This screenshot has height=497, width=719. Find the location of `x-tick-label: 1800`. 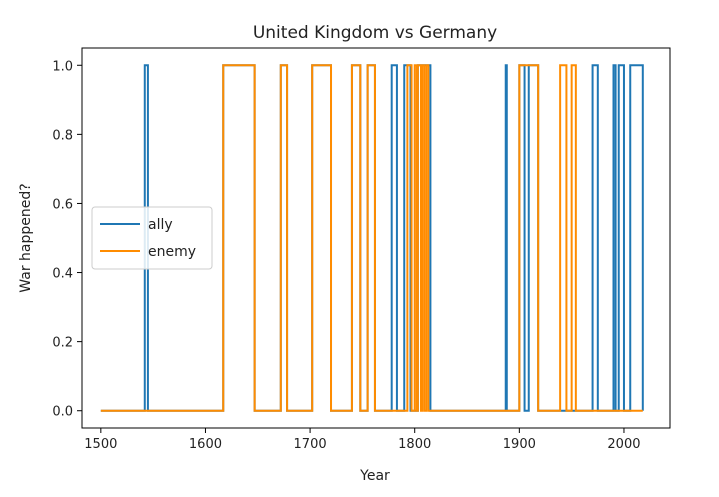

x-tick-label: 1800 is located at coordinates (414, 444).